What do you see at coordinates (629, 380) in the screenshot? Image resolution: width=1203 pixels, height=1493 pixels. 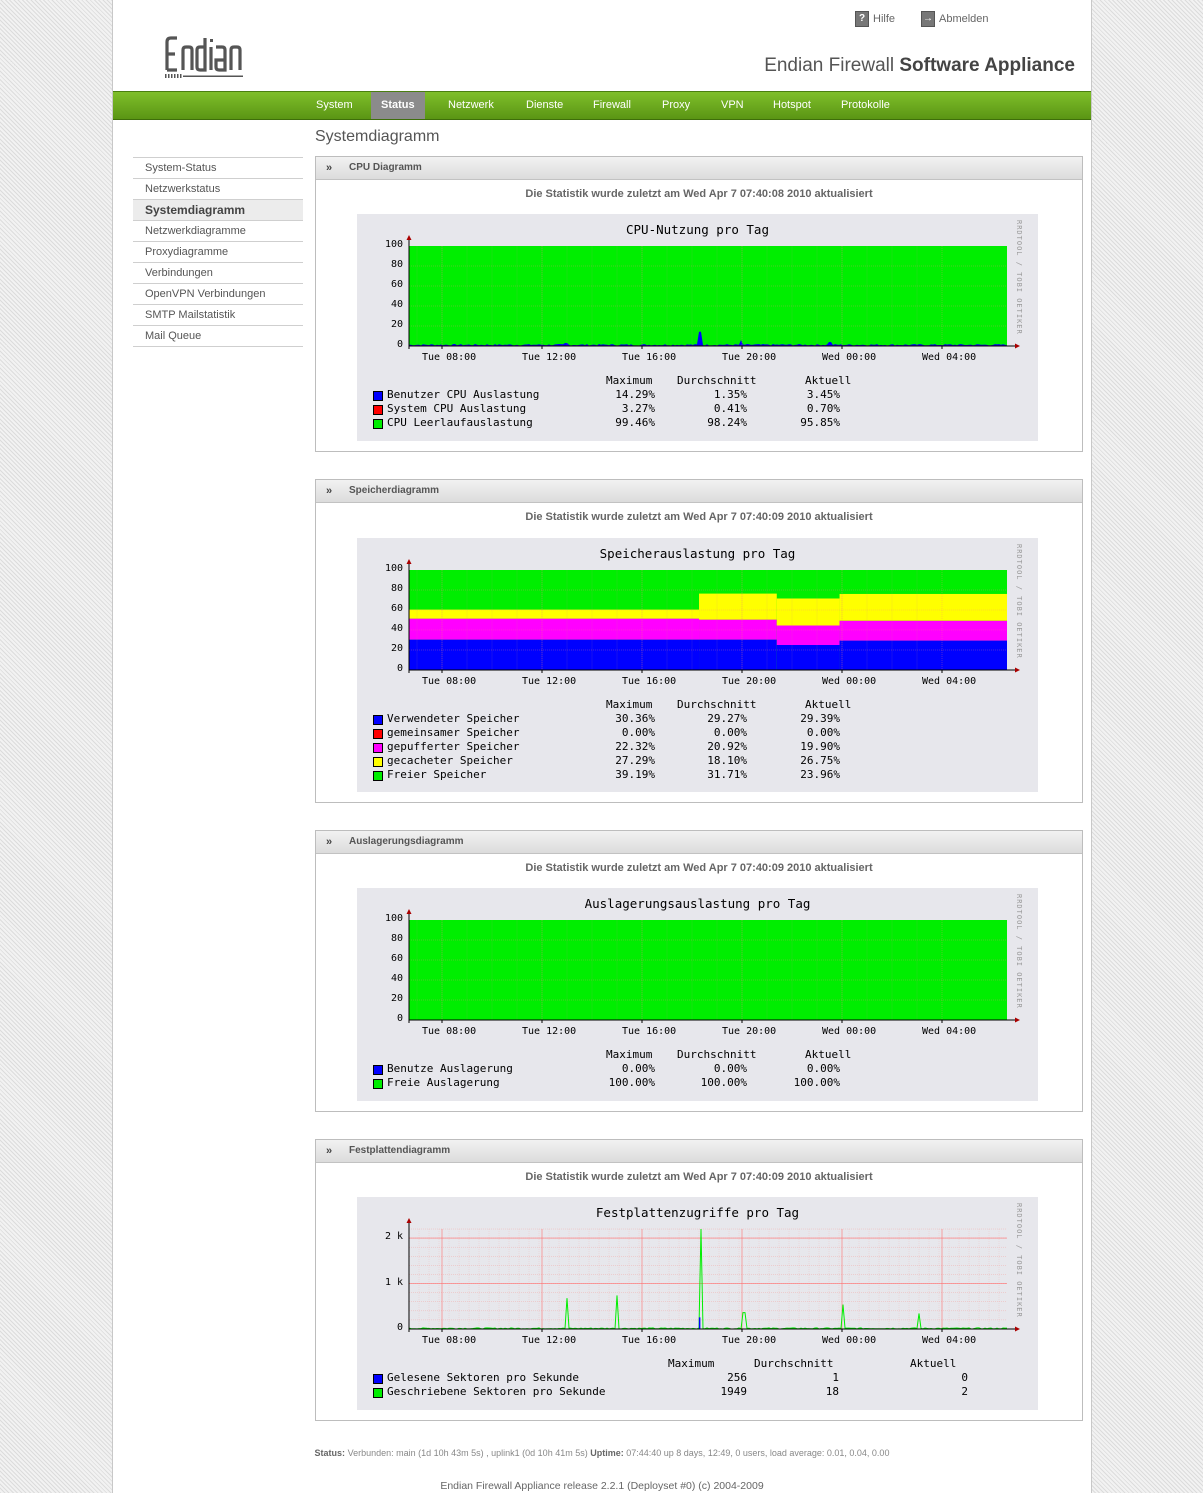 I see `legend-header-max: Maximum` at bounding box center [629, 380].